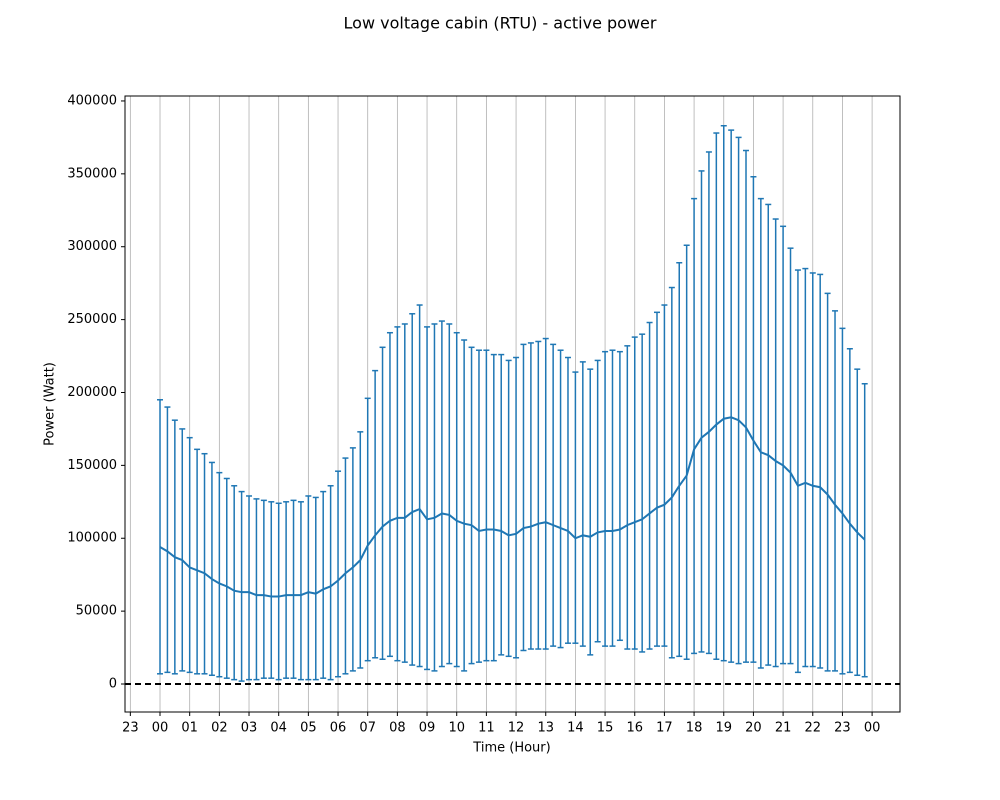  What do you see at coordinates (500, 23) in the screenshot?
I see `chart-title: Low voltage cabin (RTU) - active power` at bounding box center [500, 23].